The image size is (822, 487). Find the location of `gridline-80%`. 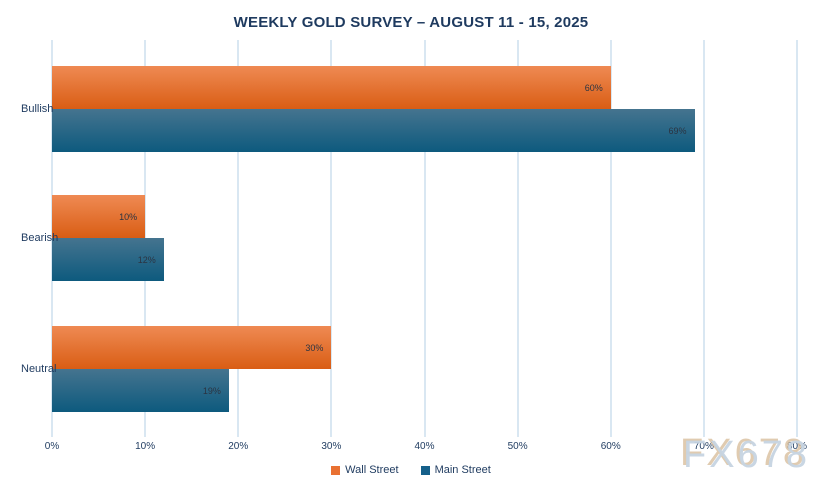

gridline-80% is located at coordinates (797, 238).